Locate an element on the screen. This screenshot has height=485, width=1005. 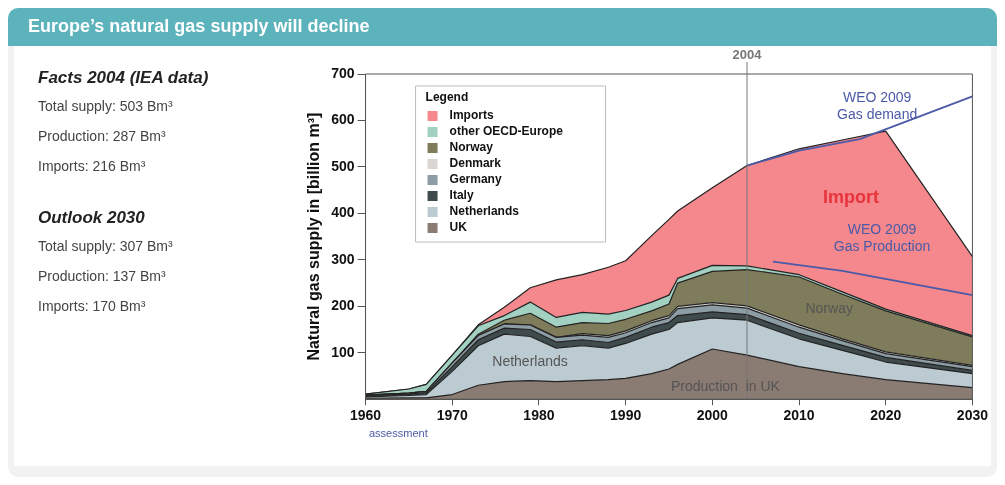
legend-label: UK is located at coordinates (458, 227).